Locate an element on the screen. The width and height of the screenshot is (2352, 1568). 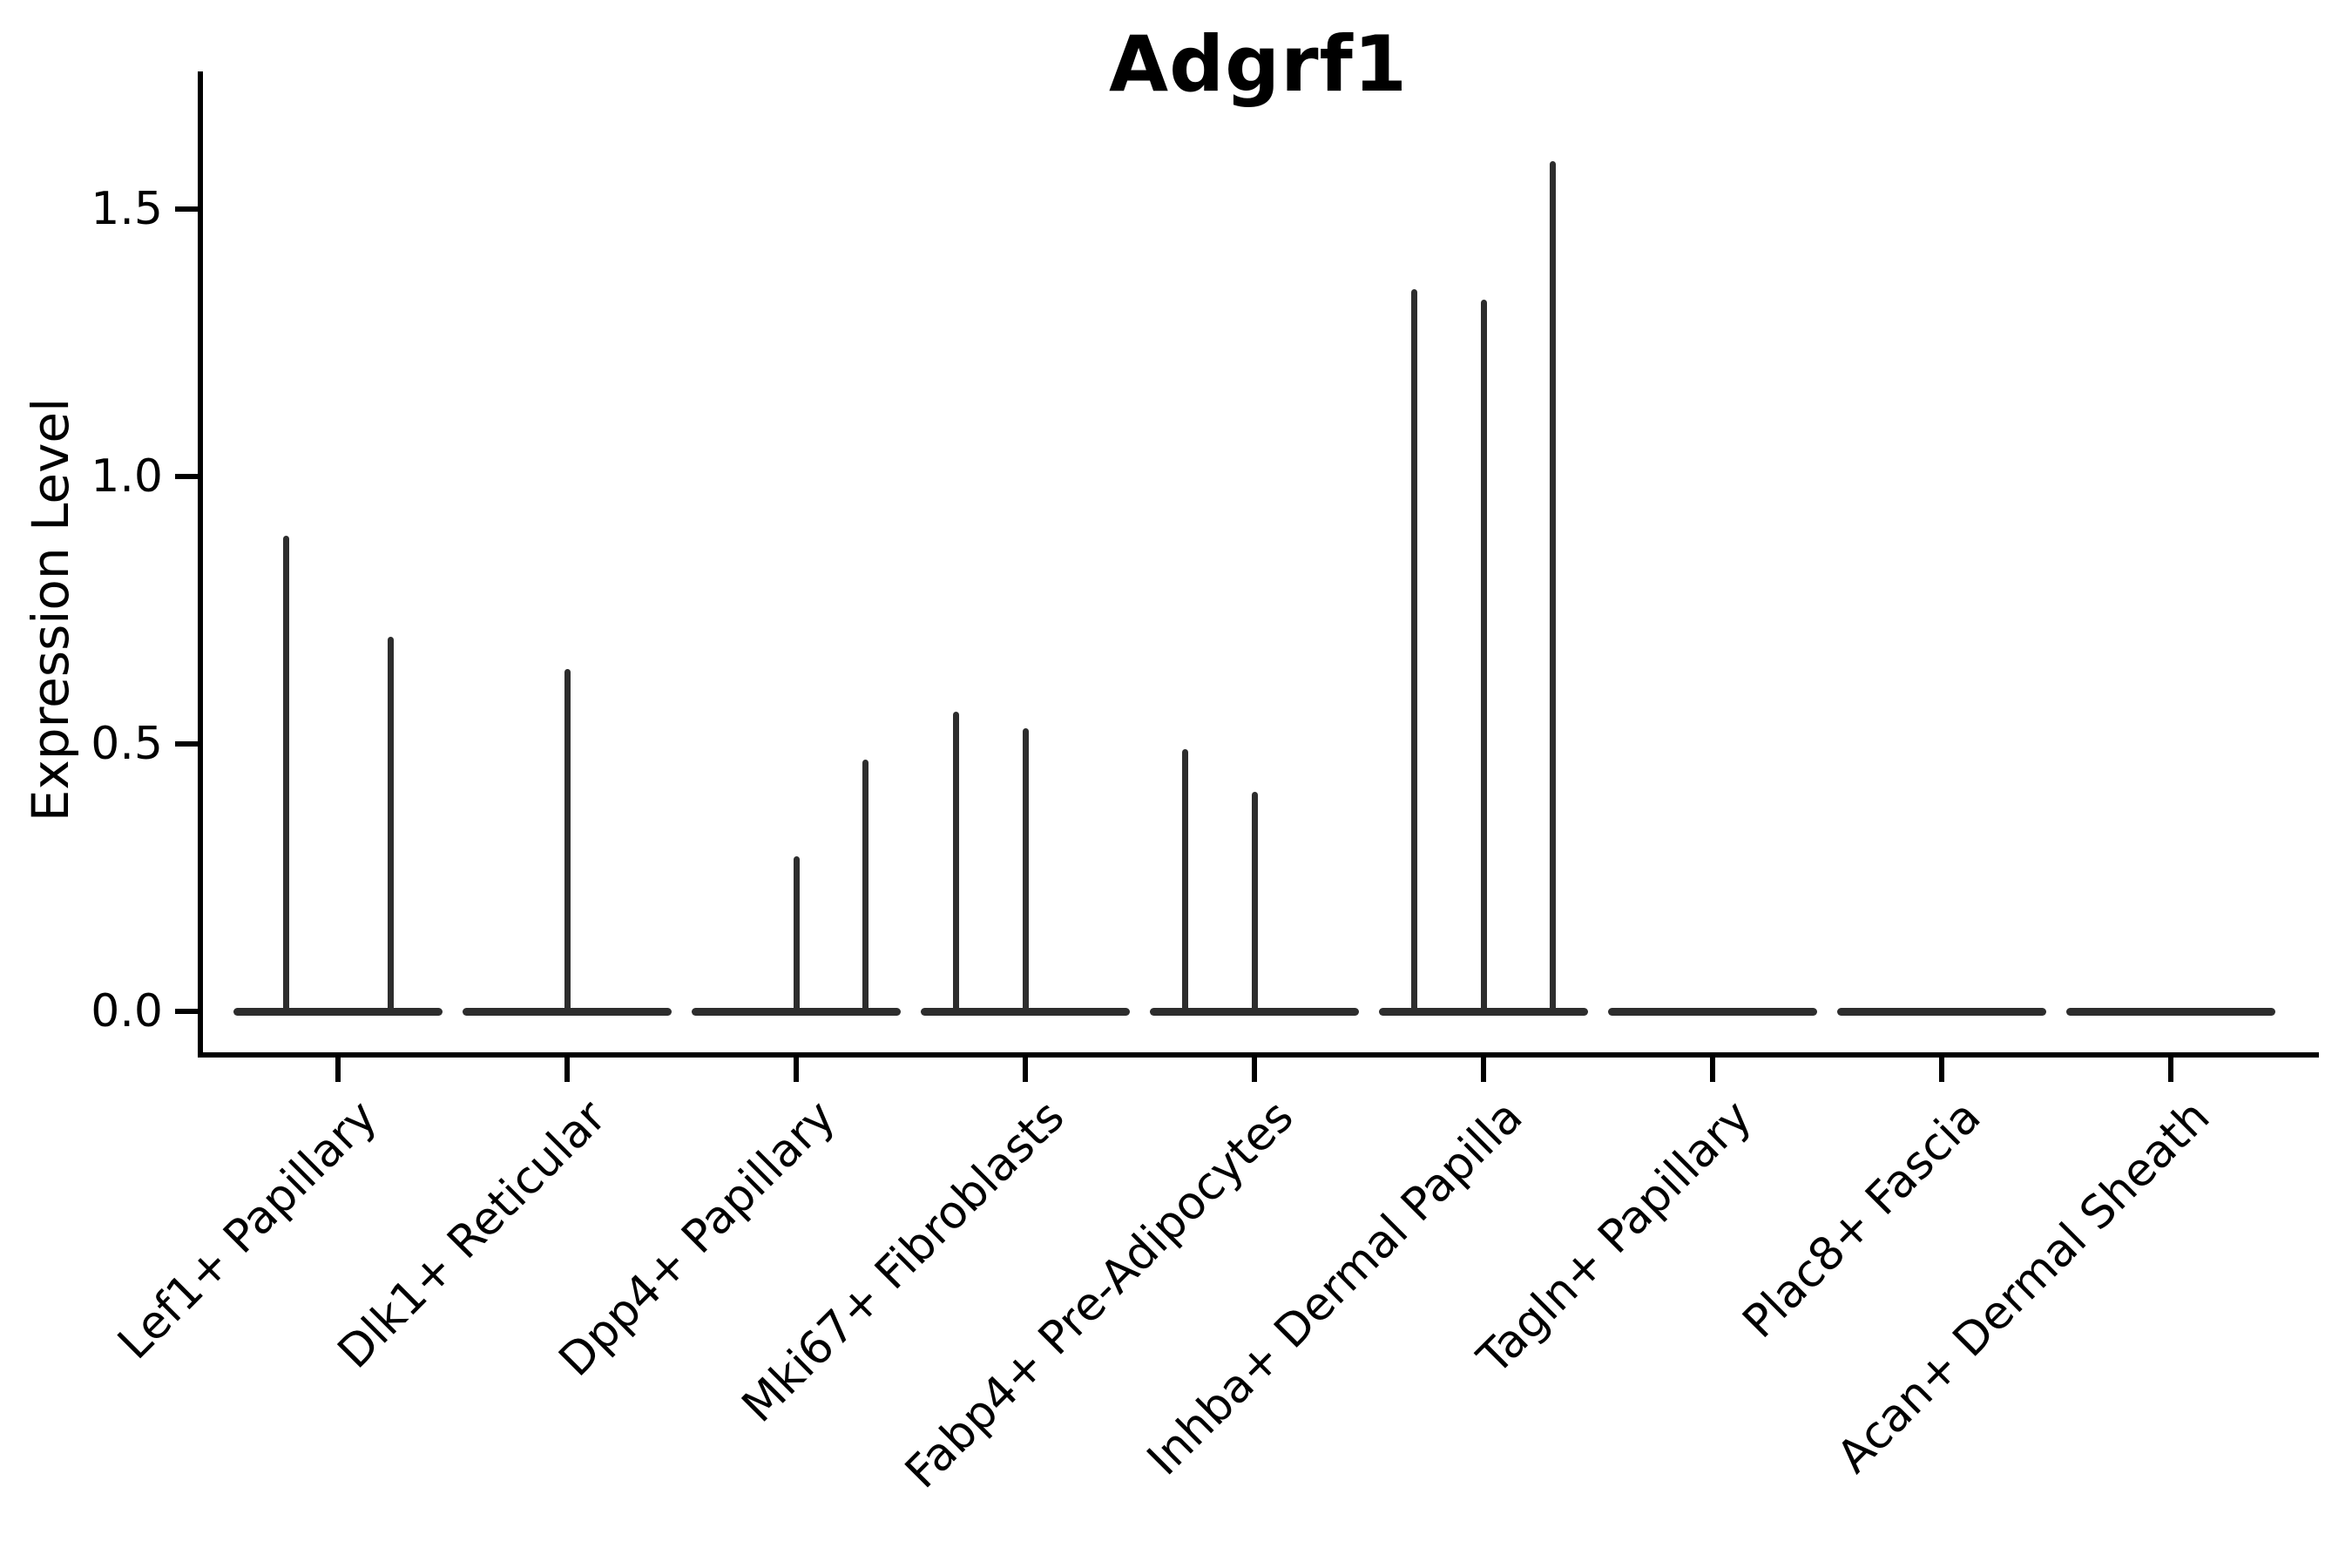
x-tick-label: Fabp4+ Pre-Adipocytes is located at coordinates (1100, 1295).